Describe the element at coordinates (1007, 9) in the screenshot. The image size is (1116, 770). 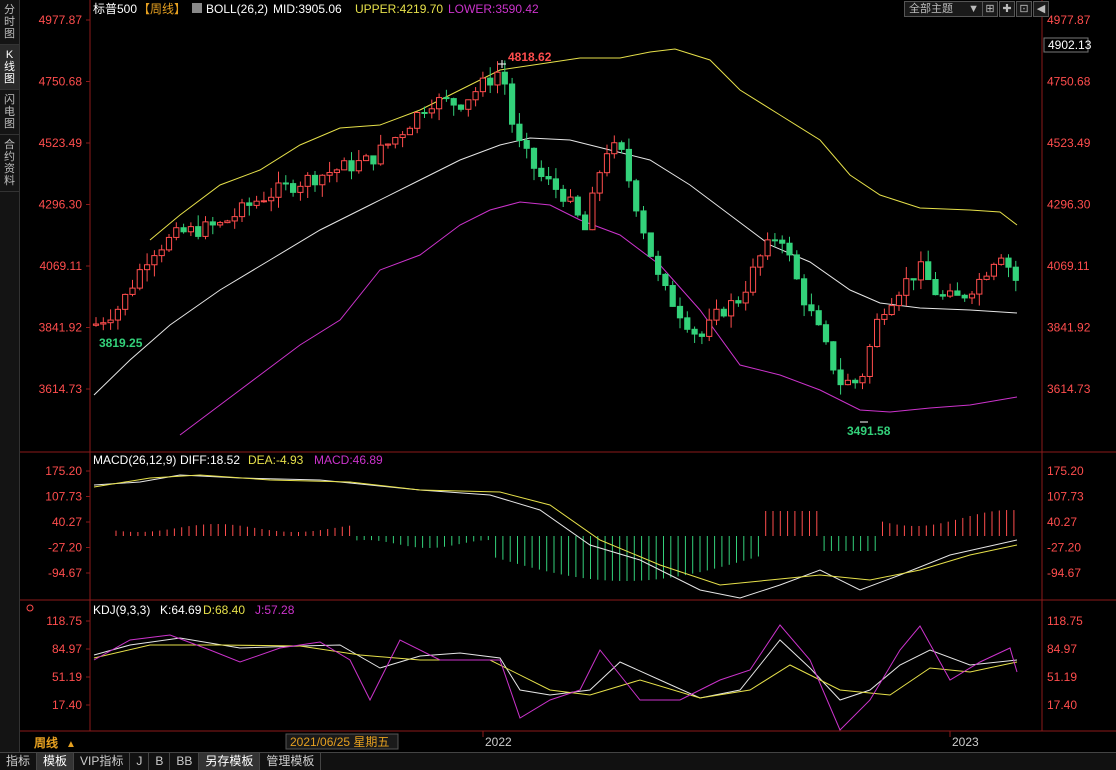
I see `crosshair-icon: ✚` at that location.